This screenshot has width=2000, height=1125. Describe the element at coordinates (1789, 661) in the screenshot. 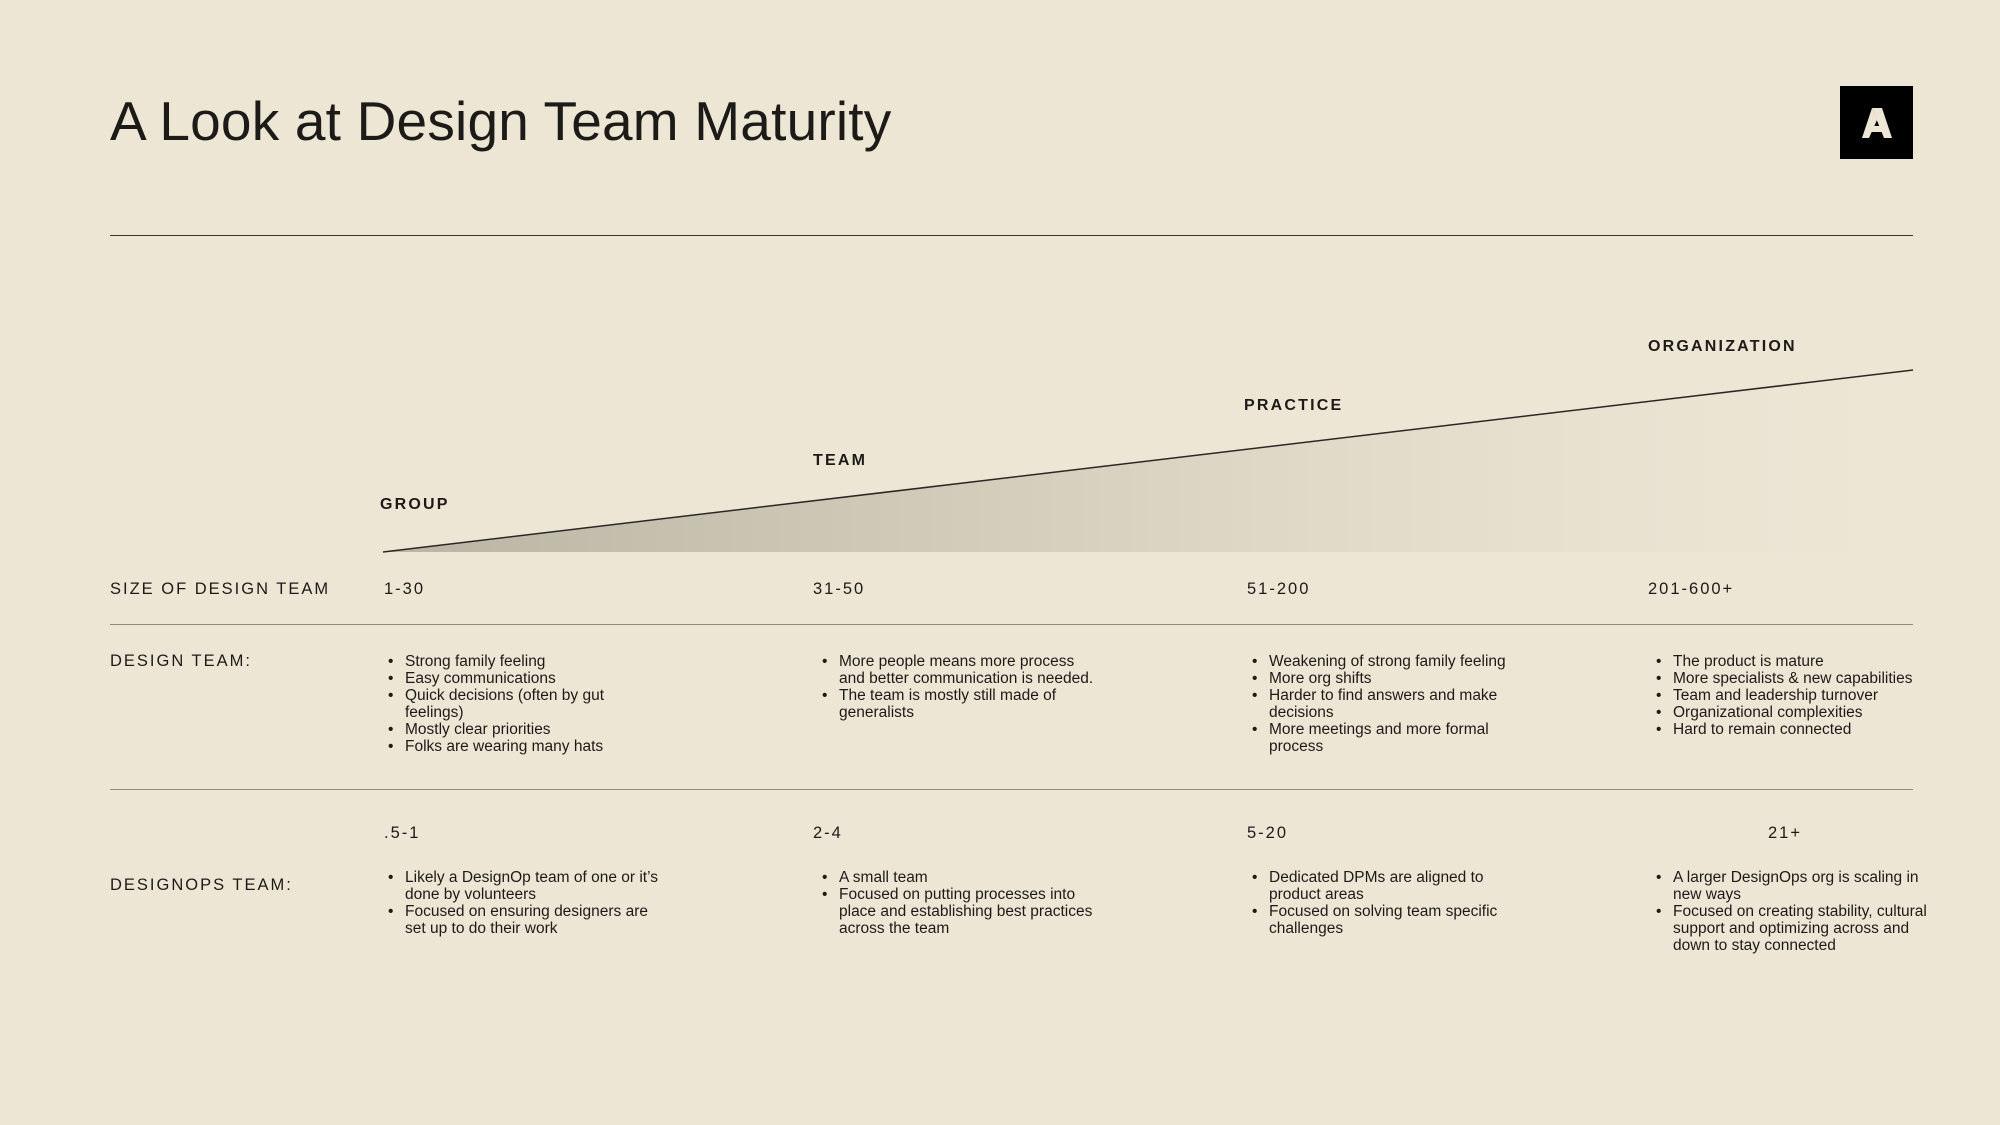

I see `list-item: The product is mature` at that location.